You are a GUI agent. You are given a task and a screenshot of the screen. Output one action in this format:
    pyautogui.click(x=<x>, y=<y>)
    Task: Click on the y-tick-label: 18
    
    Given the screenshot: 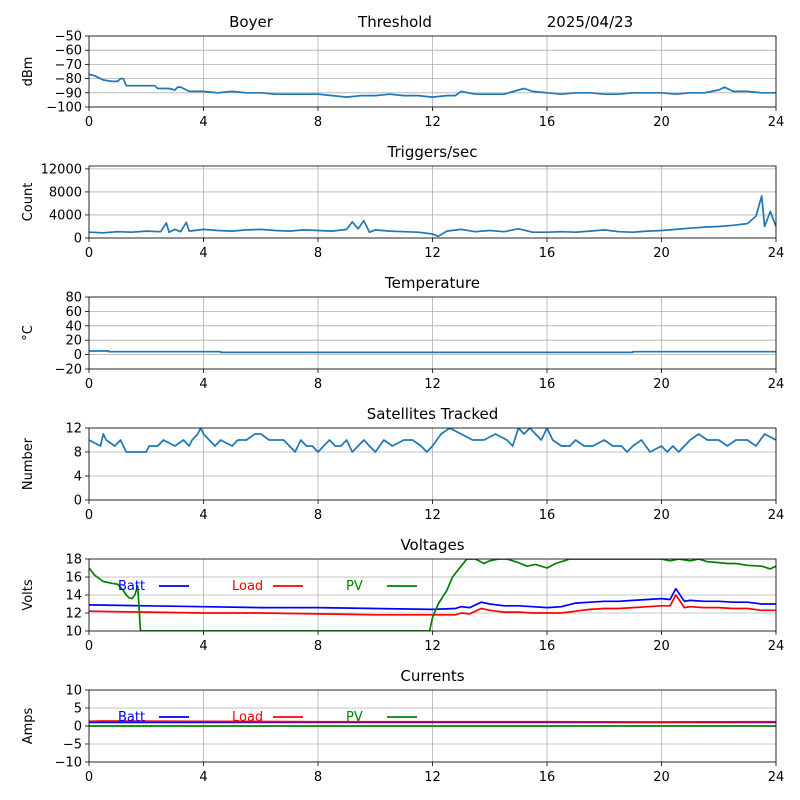 What is the action you would take?
    pyautogui.click(x=73, y=560)
    